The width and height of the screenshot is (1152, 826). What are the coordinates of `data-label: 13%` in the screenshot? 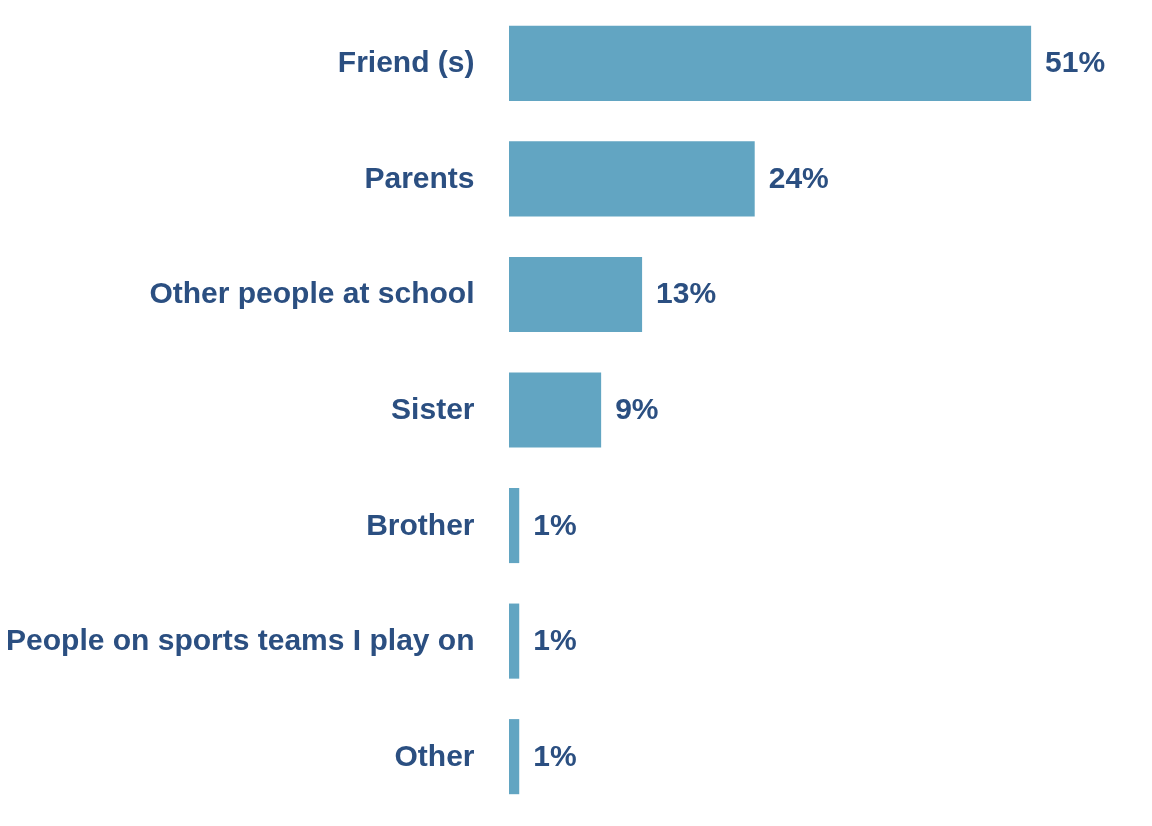 It's located at (686, 293).